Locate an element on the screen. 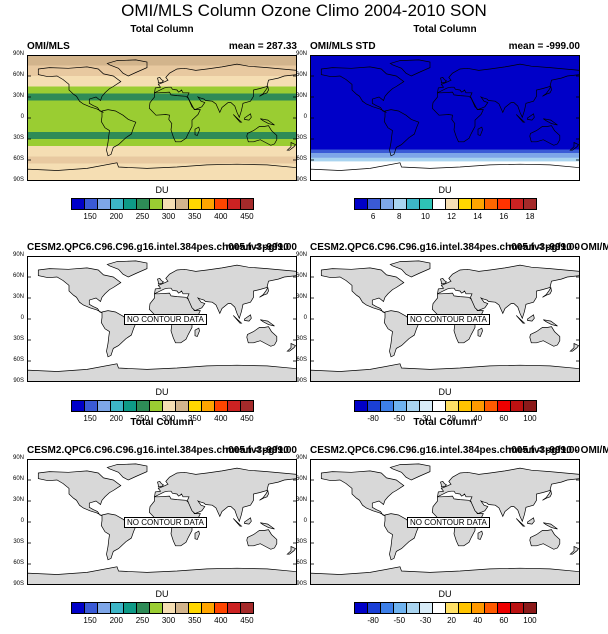 The height and width of the screenshot is (634, 608). panel-title: Total Column is located at coordinates (445, 29).